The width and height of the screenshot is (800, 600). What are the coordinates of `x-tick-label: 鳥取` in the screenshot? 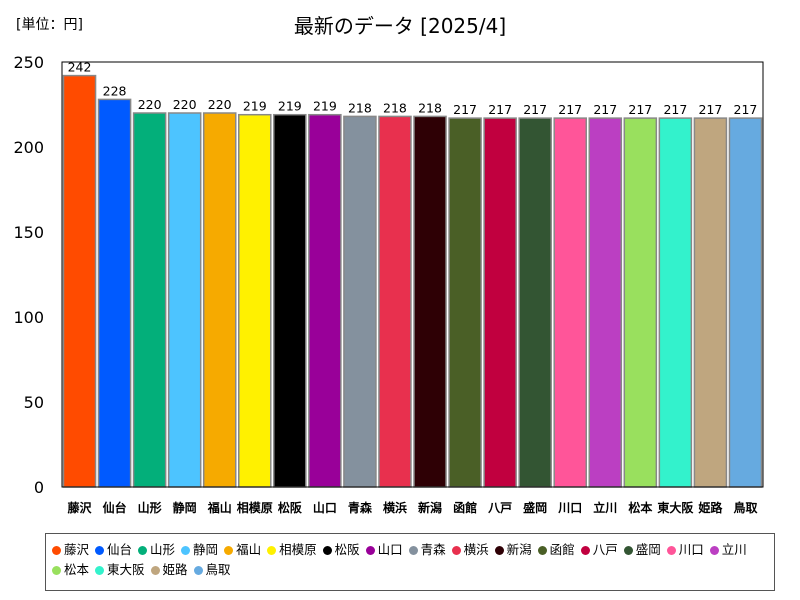 It's located at (745, 507).